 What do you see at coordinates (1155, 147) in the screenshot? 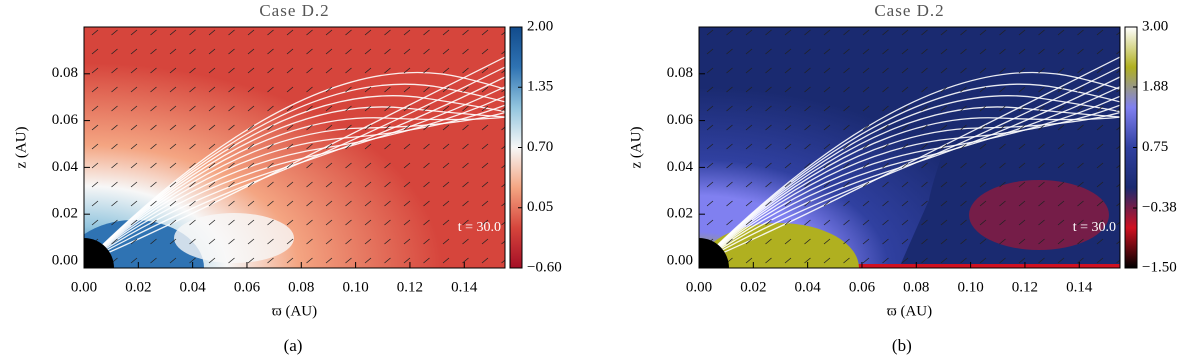
I see `cbar-tick-label: 0.75` at bounding box center [1155, 147].